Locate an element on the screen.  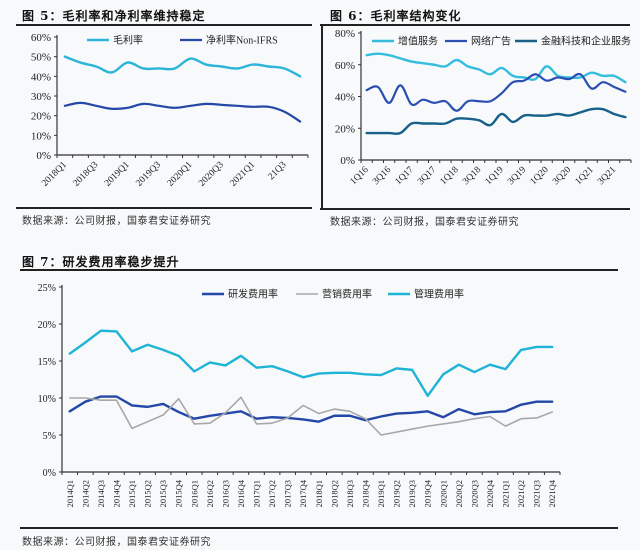
fig7-y-tick-label: 0% is located at coordinates (49, 473).